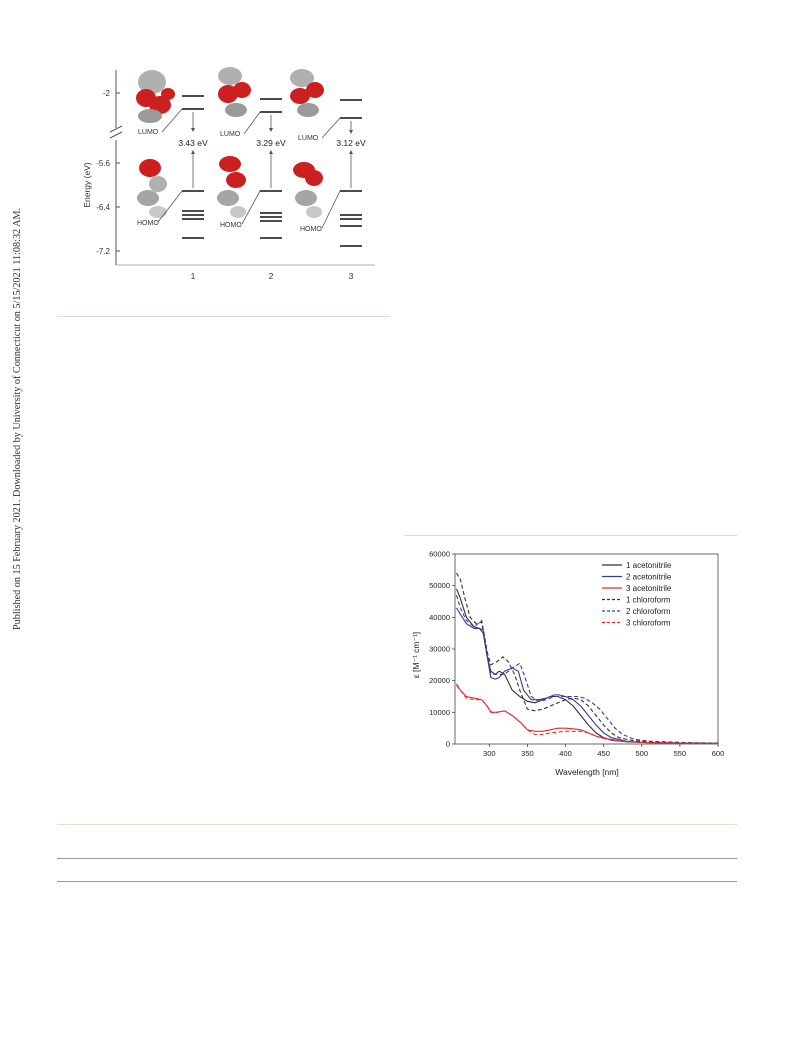 The image size is (793, 1039). What do you see at coordinates (649, 565) in the screenshot?
I see `legend-label: 1 acetonitrile` at bounding box center [649, 565].